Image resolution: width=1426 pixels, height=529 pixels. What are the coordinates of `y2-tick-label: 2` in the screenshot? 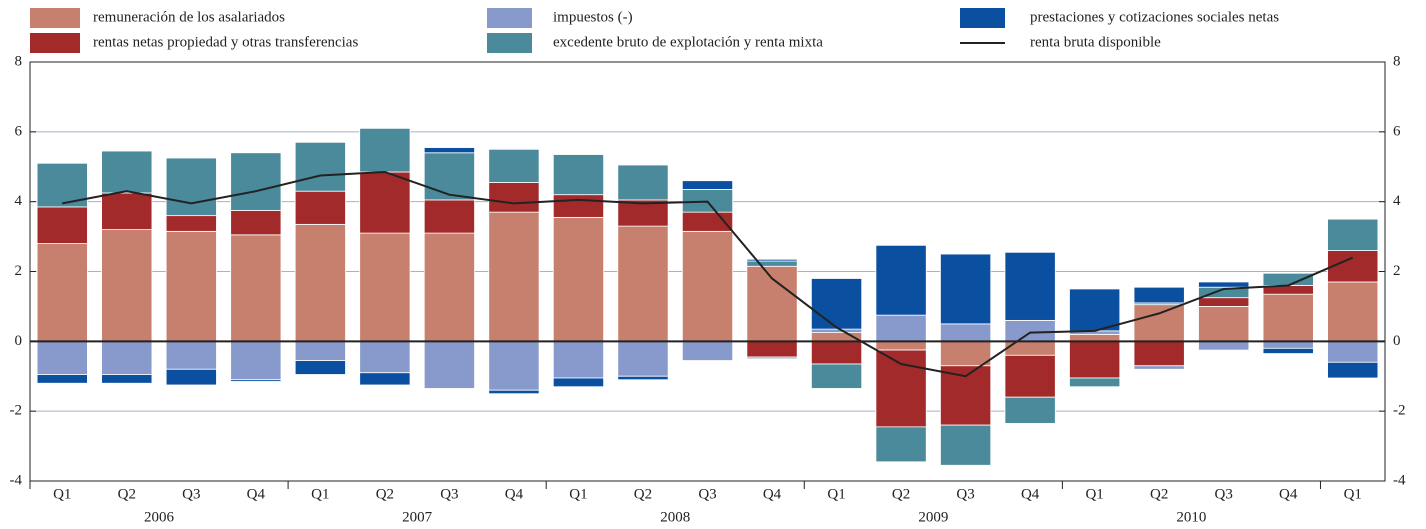 It's located at (1397, 271).